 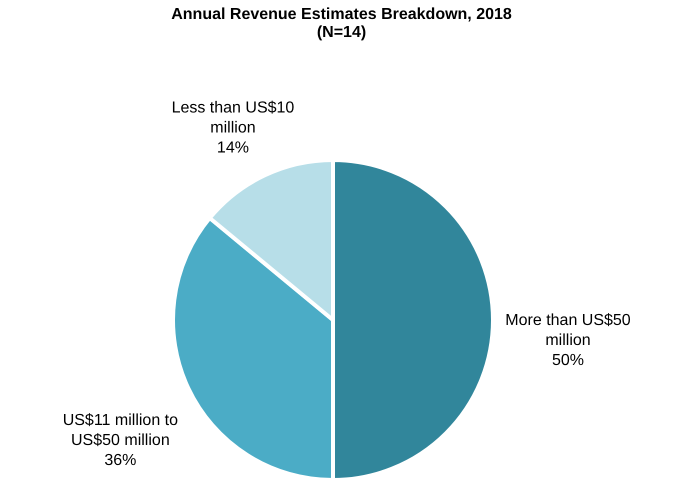 I want to click on chart-subtitle: (N=14), so click(x=341, y=32).